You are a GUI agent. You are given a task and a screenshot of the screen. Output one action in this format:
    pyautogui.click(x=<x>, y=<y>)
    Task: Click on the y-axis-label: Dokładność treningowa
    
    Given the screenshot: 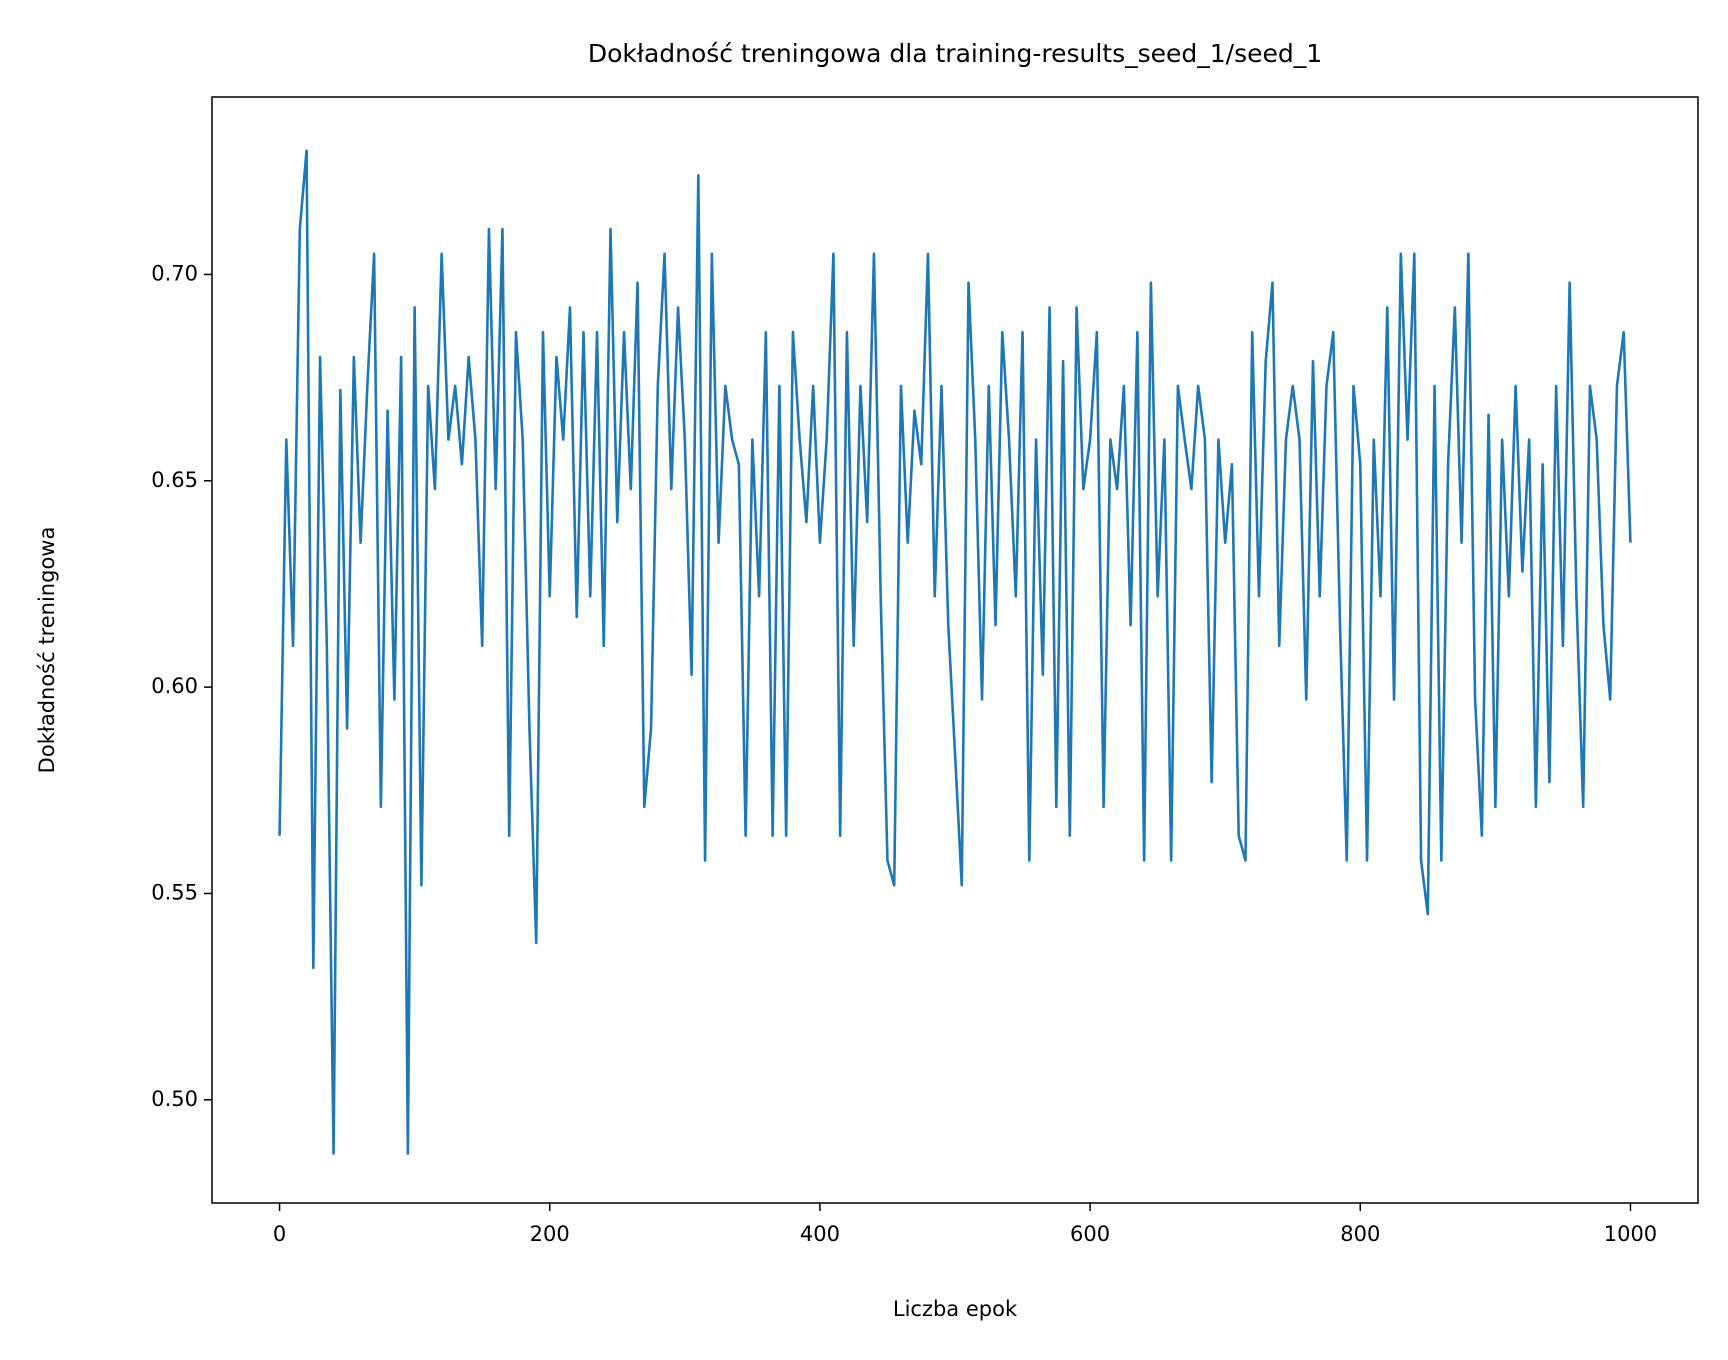 What is the action you would take?
    pyautogui.click(x=47, y=650)
    